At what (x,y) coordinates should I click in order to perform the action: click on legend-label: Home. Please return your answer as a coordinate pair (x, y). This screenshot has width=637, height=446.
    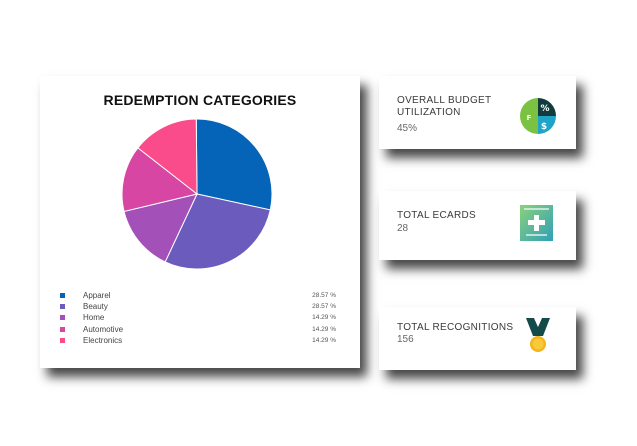
    Looking at the image, I should click on (94, 318).